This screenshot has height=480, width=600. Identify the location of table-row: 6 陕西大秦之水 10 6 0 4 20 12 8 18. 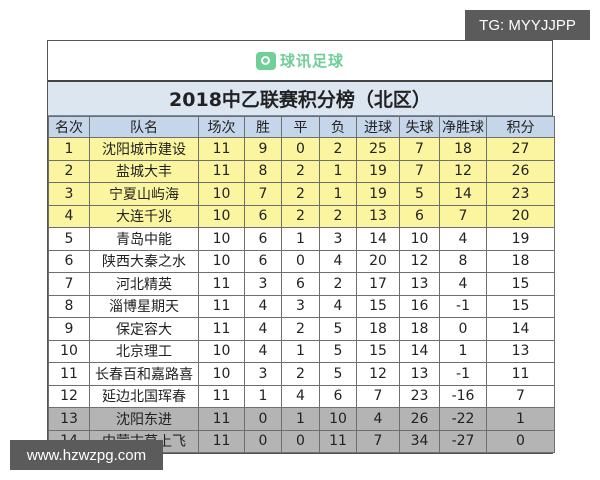
(301, 261).